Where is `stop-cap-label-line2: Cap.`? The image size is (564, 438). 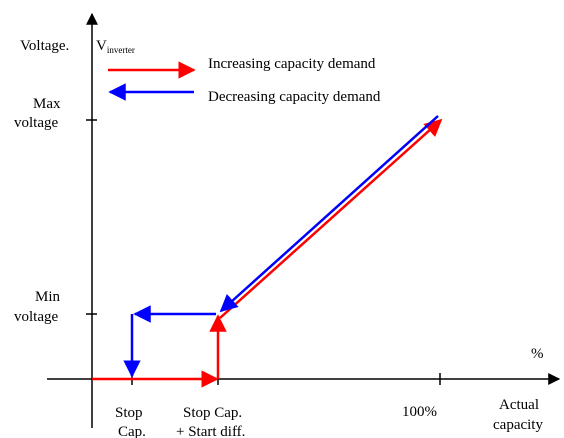
stop-cap-label-line2: Cap. is located at coordinates (132, 431).